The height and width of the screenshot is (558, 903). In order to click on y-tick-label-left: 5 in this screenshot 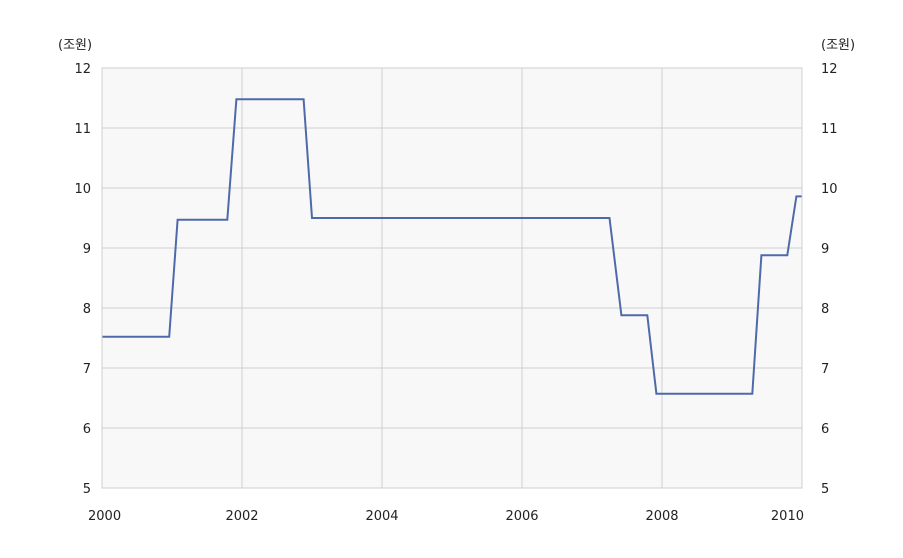, I will do `click(87, 489)`.